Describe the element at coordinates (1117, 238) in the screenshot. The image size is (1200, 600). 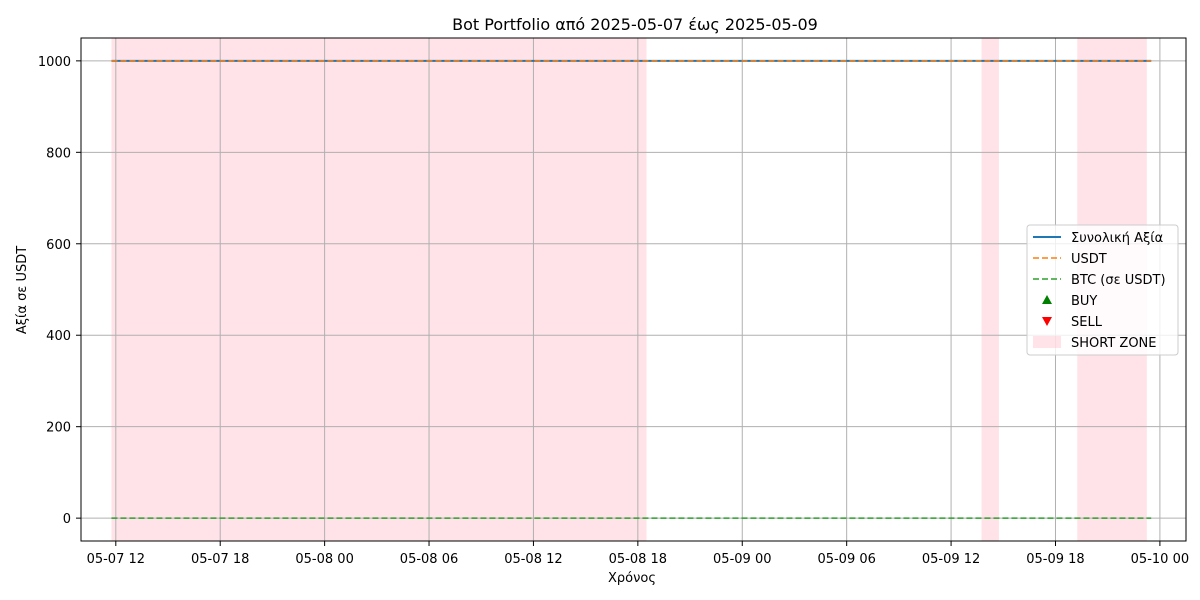
I see `legend-label-0: Συνολική Αξία` at that location.